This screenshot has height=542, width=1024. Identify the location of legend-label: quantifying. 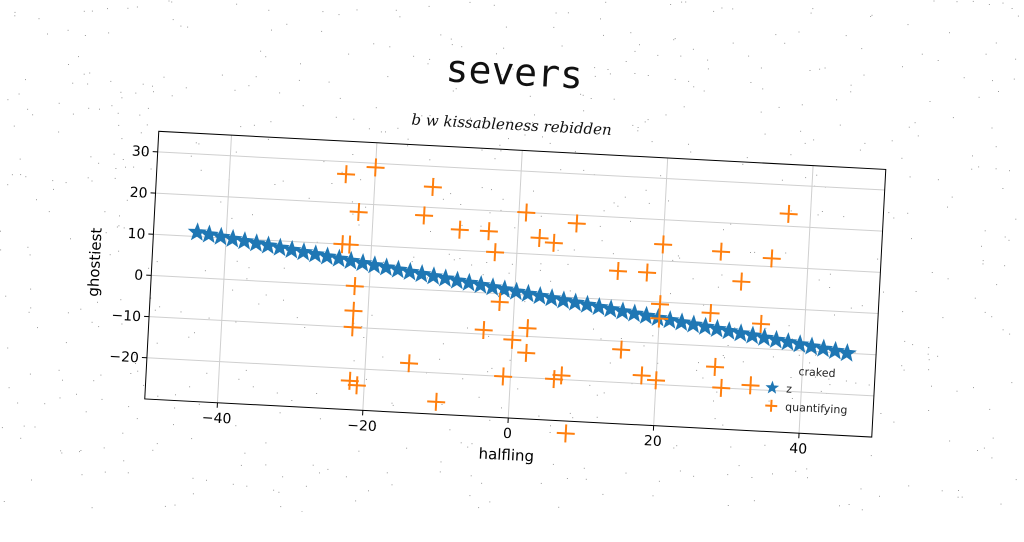
(816, 408).